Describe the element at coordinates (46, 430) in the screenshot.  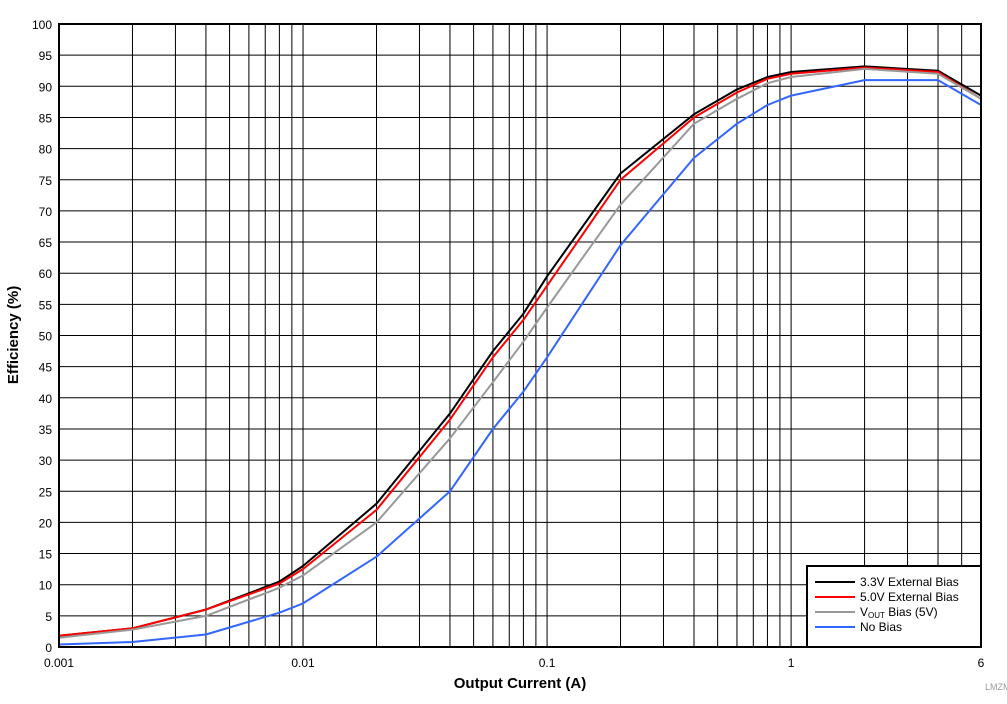
I see `y-tick-label: 35` at that location.